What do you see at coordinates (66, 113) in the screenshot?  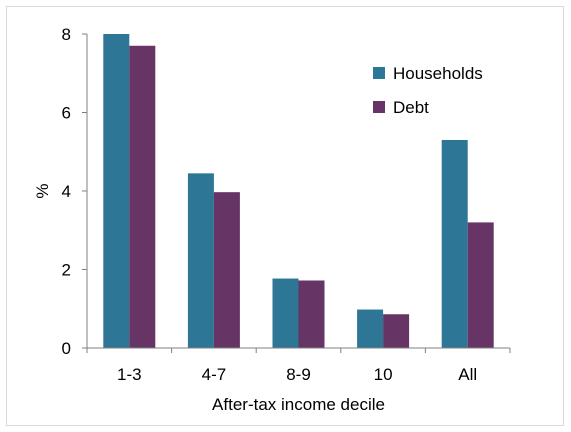 I see `y-tick-label: 6` at bounding box center [66, 113].